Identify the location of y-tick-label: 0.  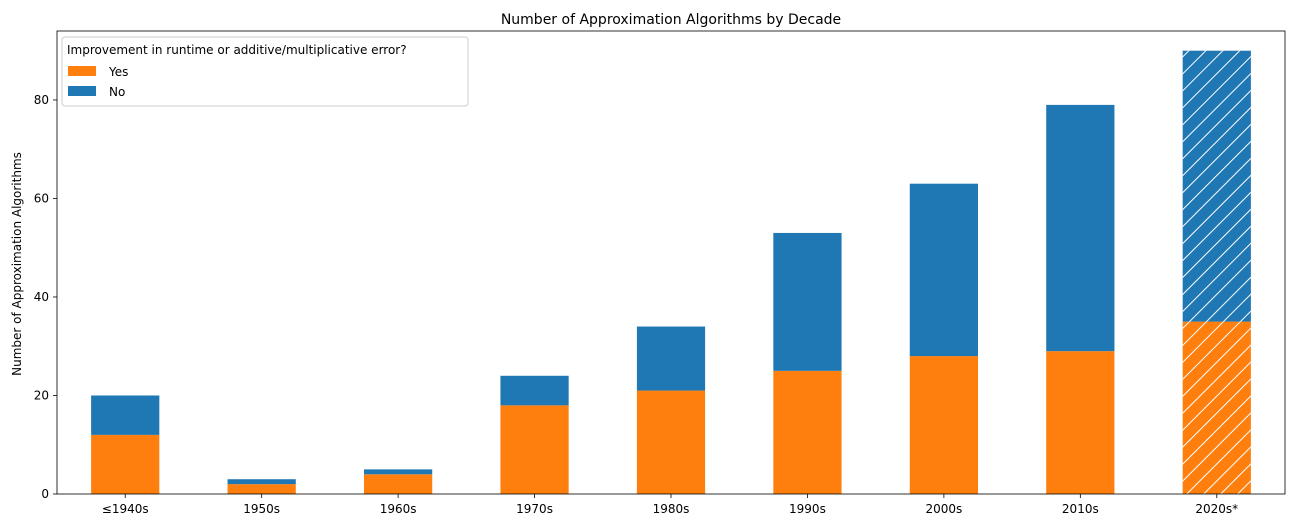
(45, 494).